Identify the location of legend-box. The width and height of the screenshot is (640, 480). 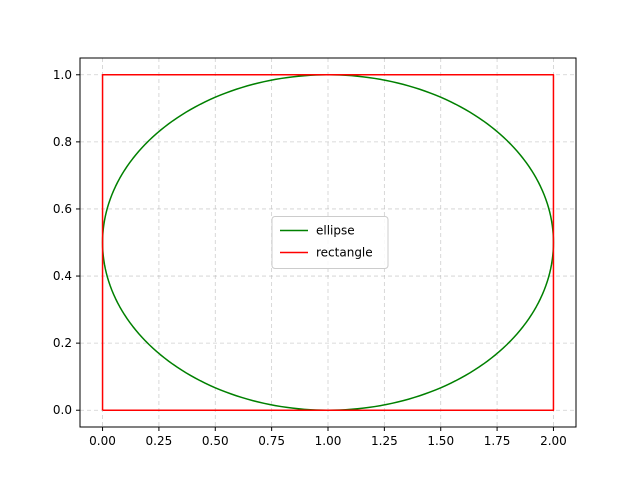
(330, 242).